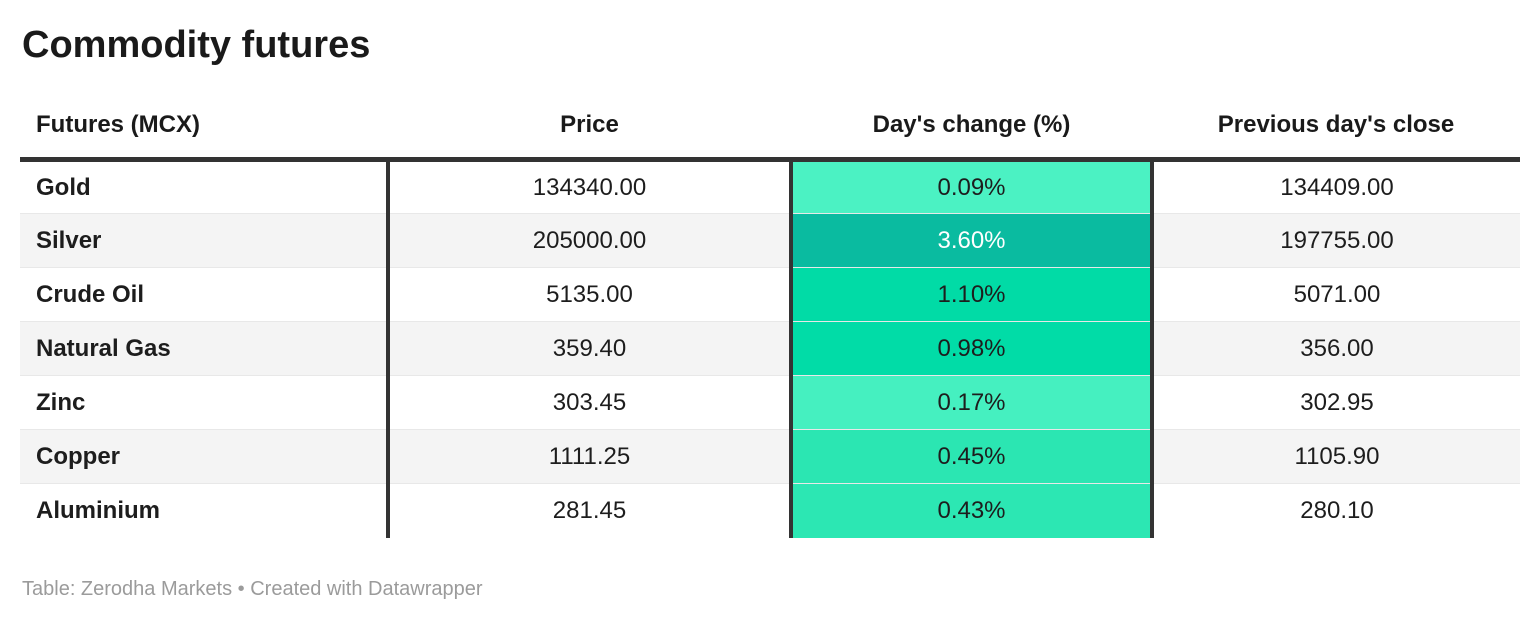  What do you see at coordinates (205, 240) in the screenshot?
I see `futures-name-cell: Silver` at bounding box center [205, 240].